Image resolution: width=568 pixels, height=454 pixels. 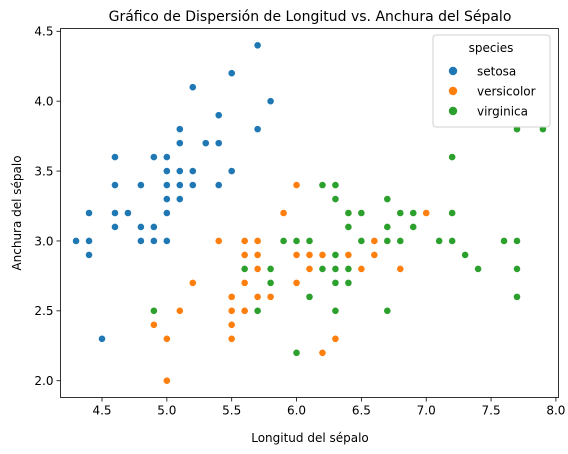 What do you see at coordinates (43, 171) in the screenshot?
I see `y-tick-label: 3.5` at bounding box center [43, 171].